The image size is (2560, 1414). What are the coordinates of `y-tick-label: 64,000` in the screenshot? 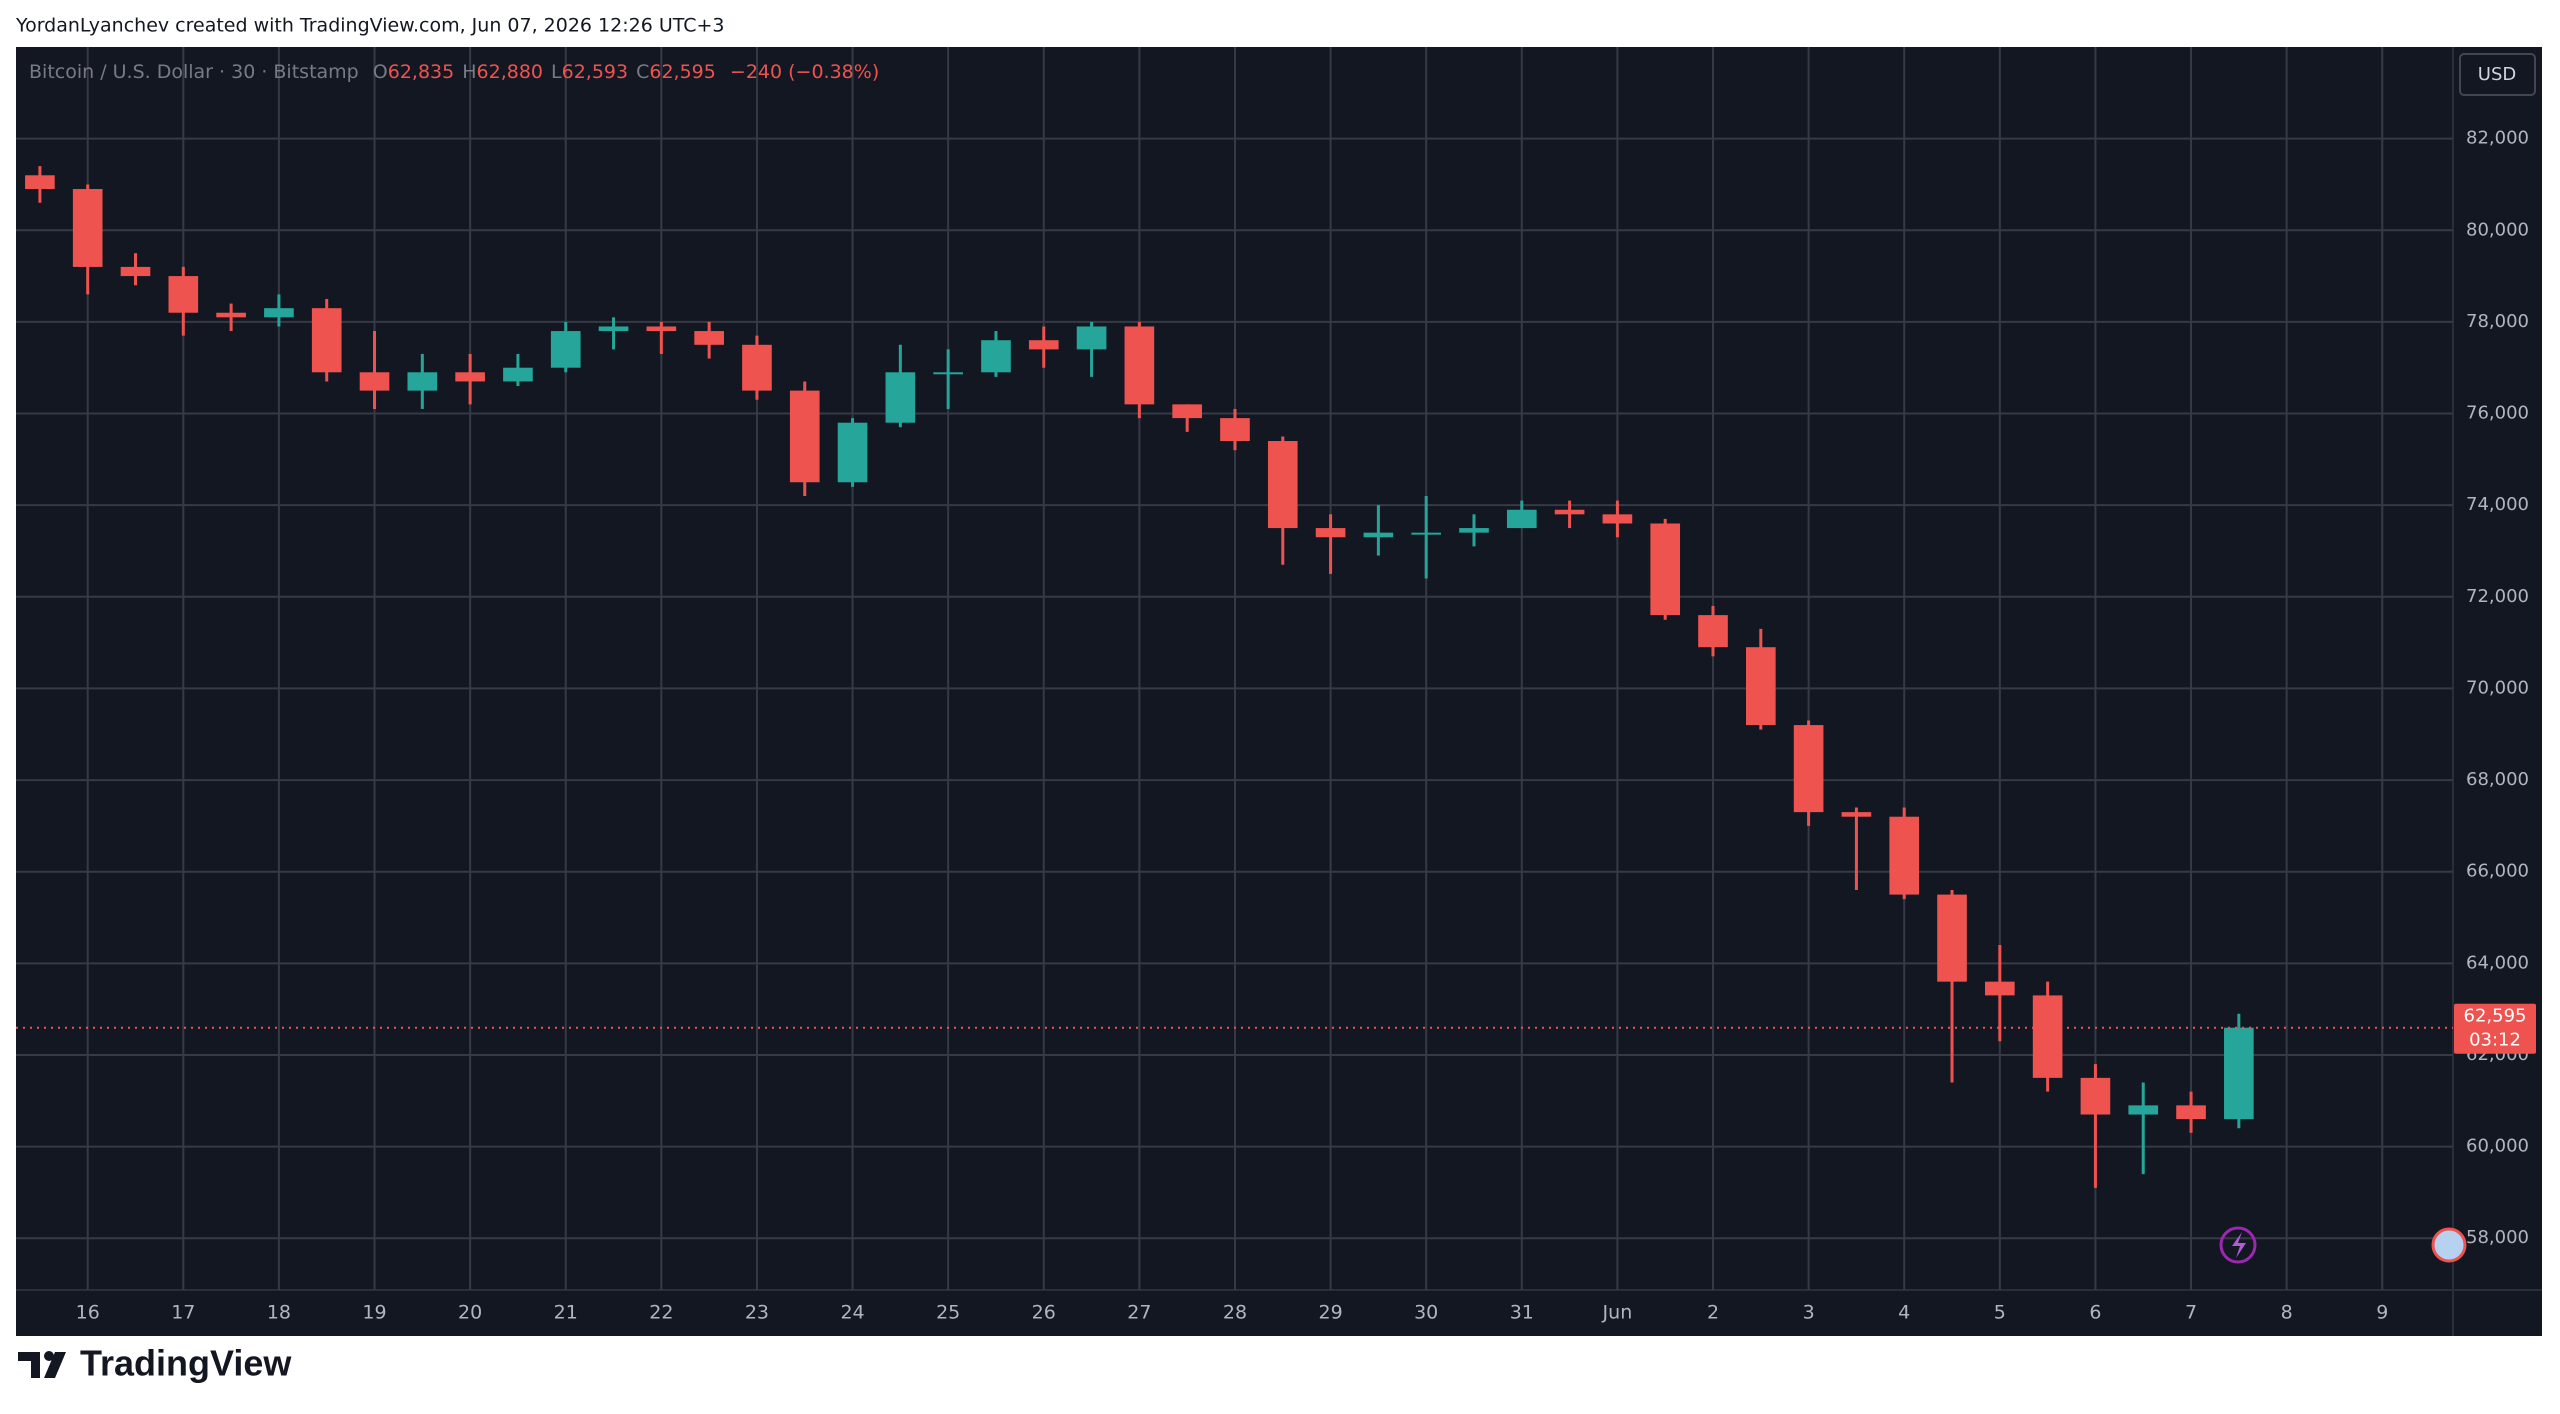 It's located at (2497, 962).